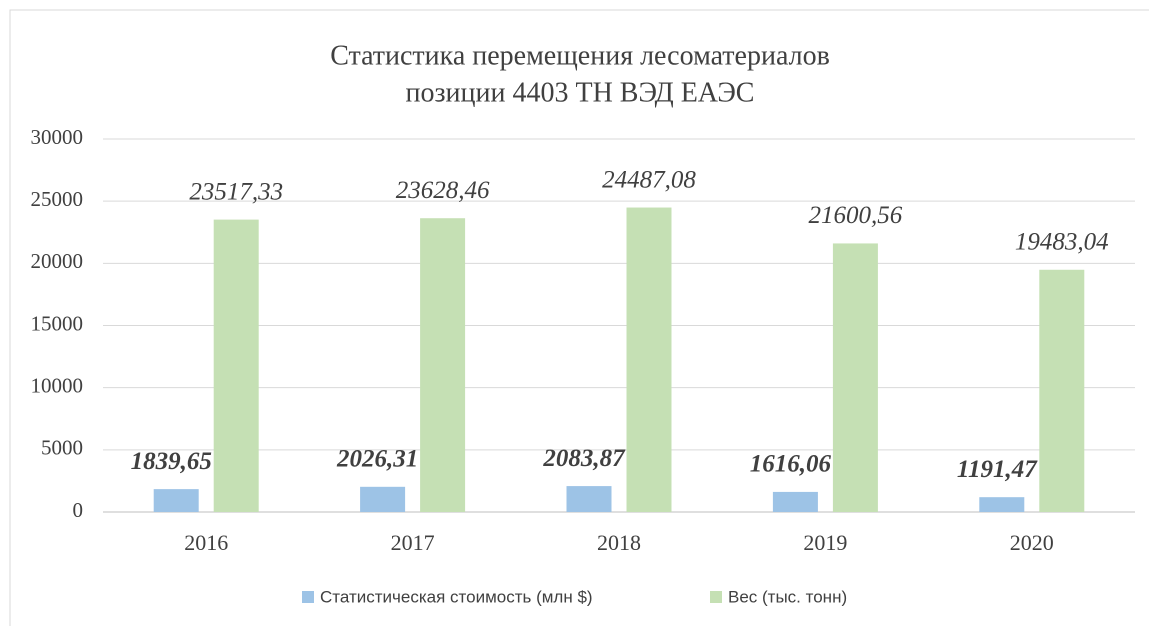 Image resolution: width=1149 pixels, height=626 pixels. What do you see at coordinates (791, 464) in the screenshot?
I see `value-label: 1616,06` at bounding box center [791, 464].